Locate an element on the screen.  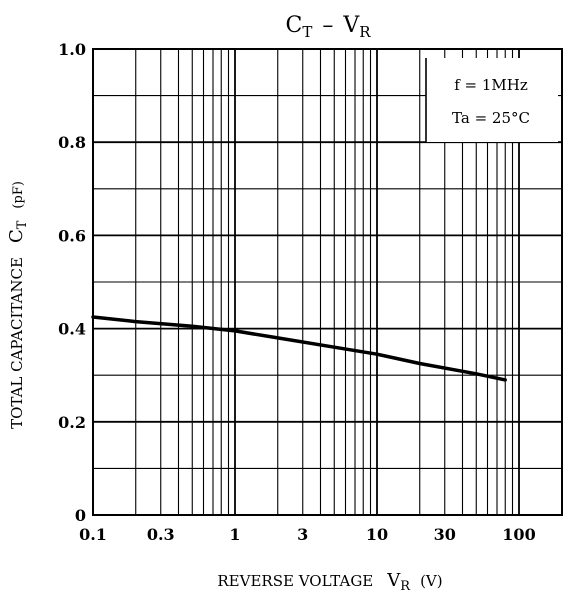
y-axis-label: TOTAL CAPACITANCE CT (pF) is located at coordinates (18, 305).